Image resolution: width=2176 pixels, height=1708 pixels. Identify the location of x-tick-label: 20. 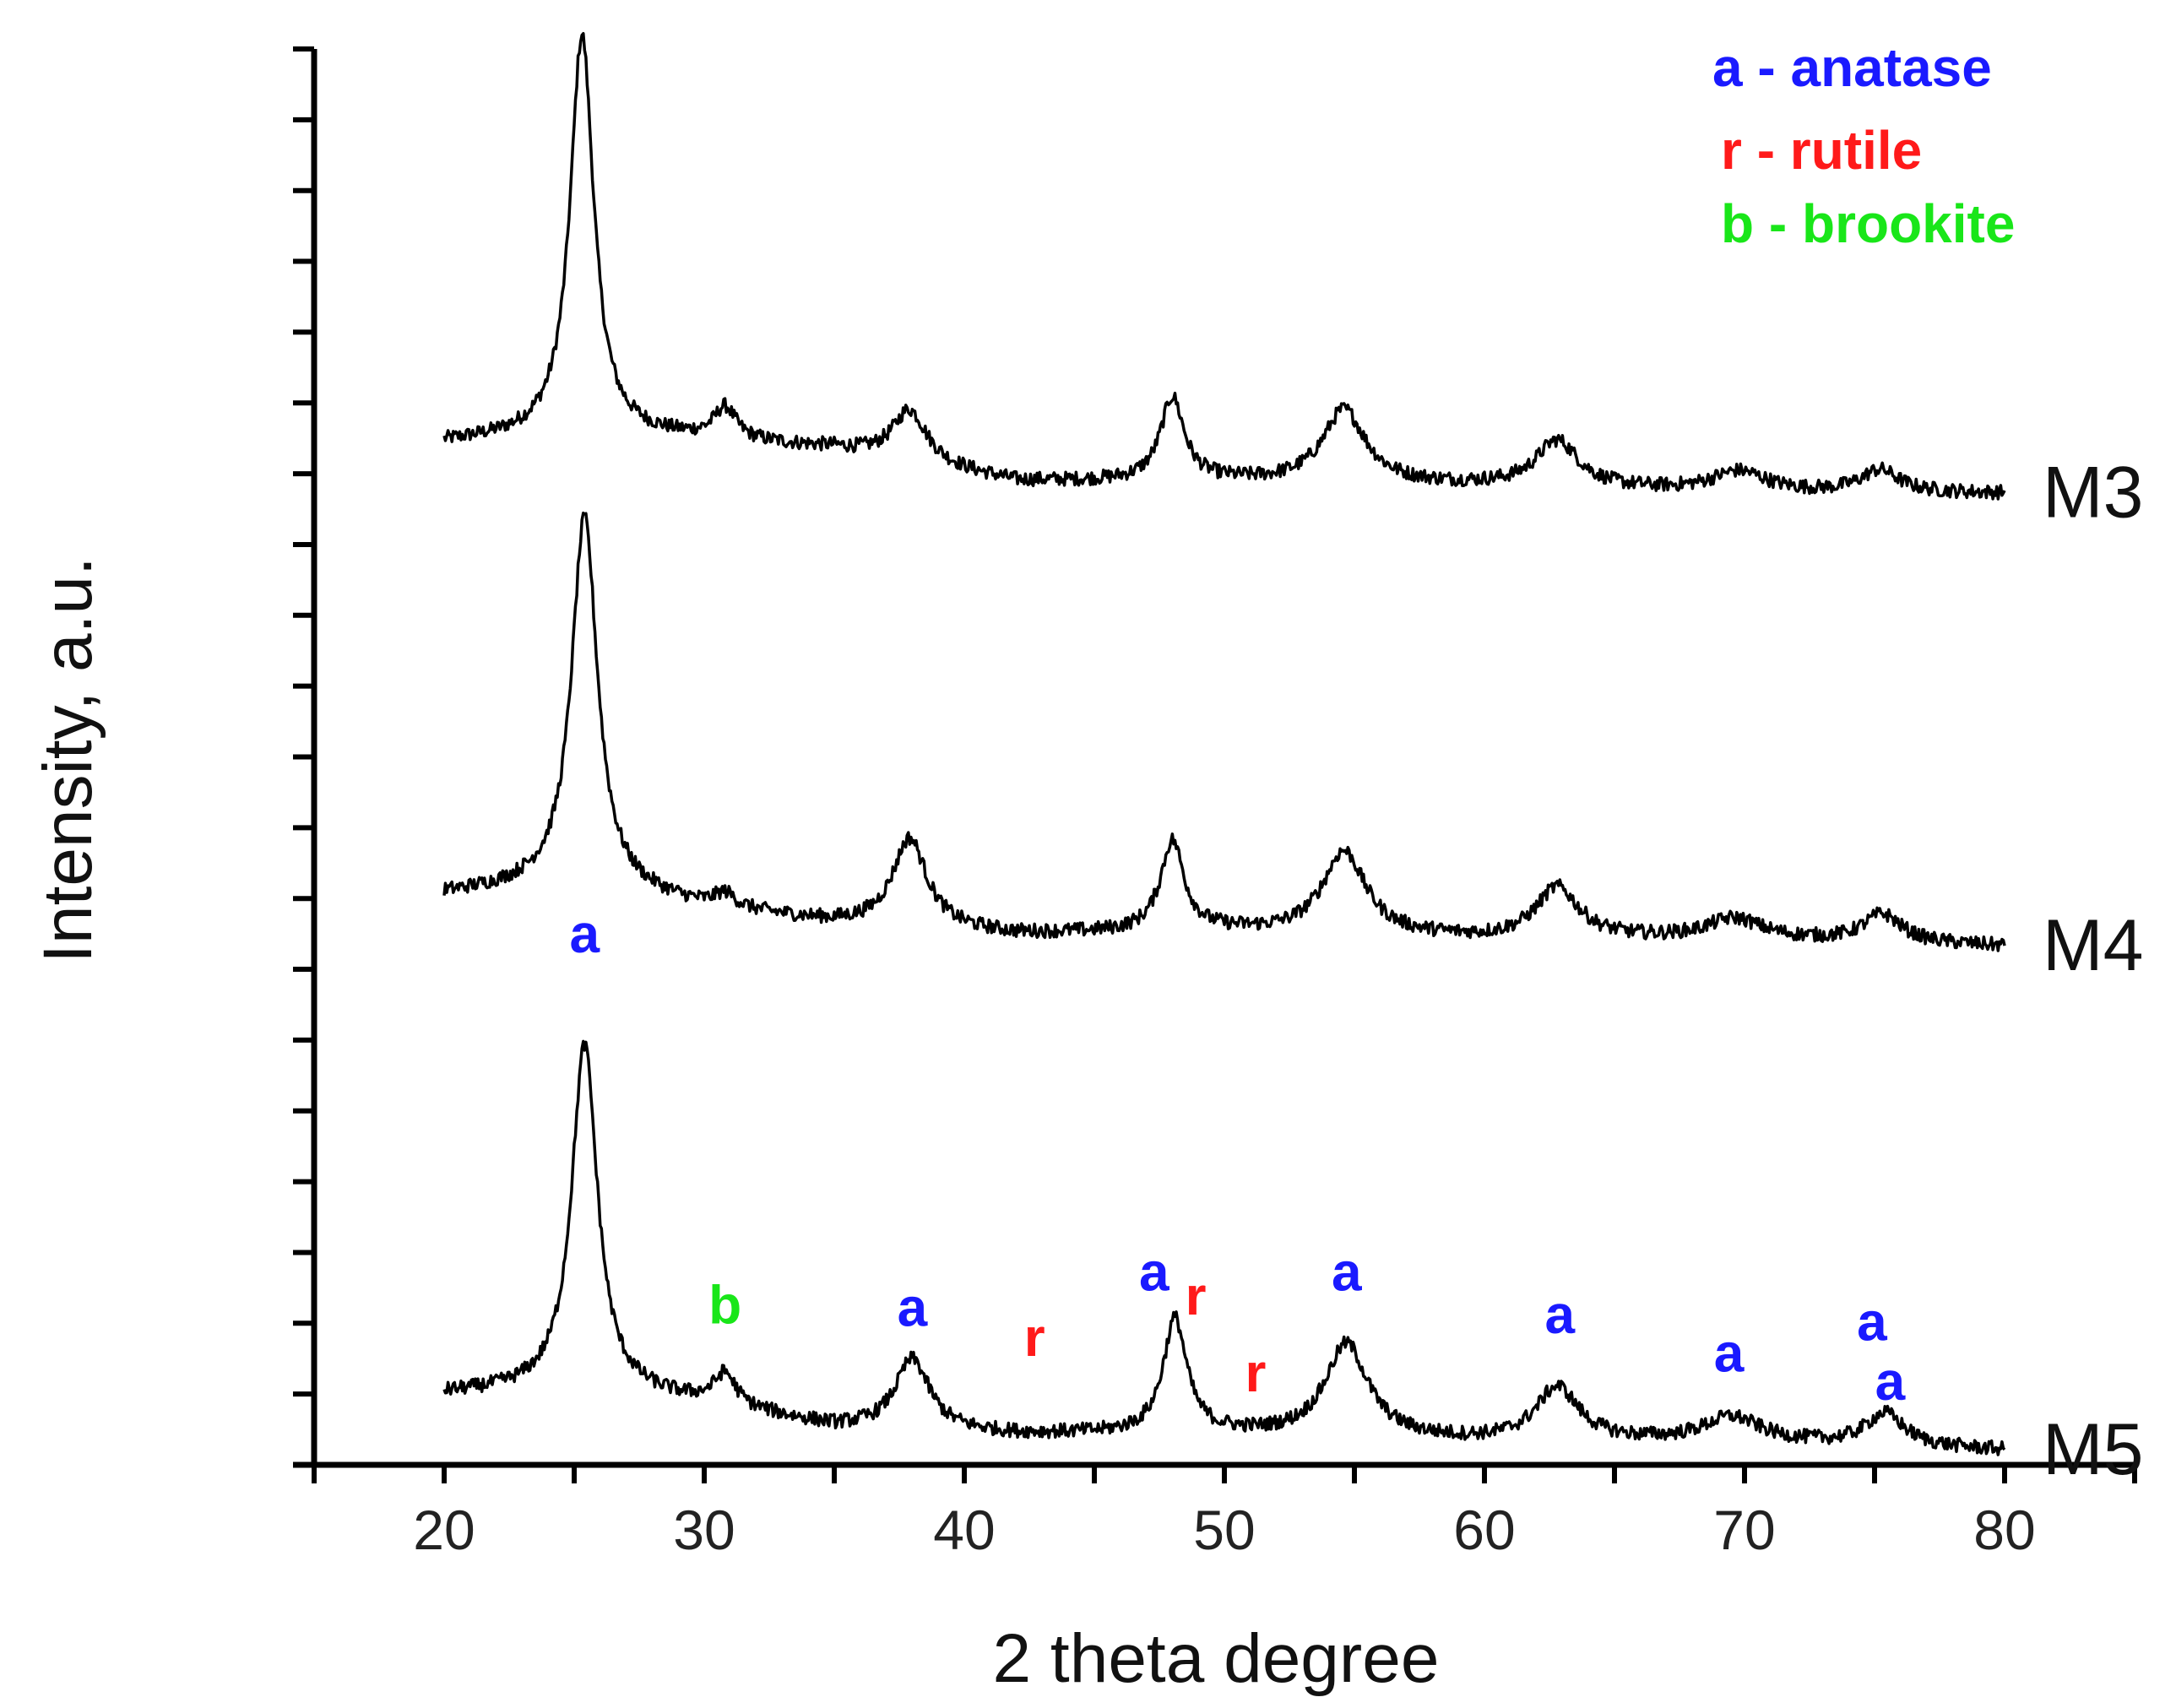
(444, 1530).